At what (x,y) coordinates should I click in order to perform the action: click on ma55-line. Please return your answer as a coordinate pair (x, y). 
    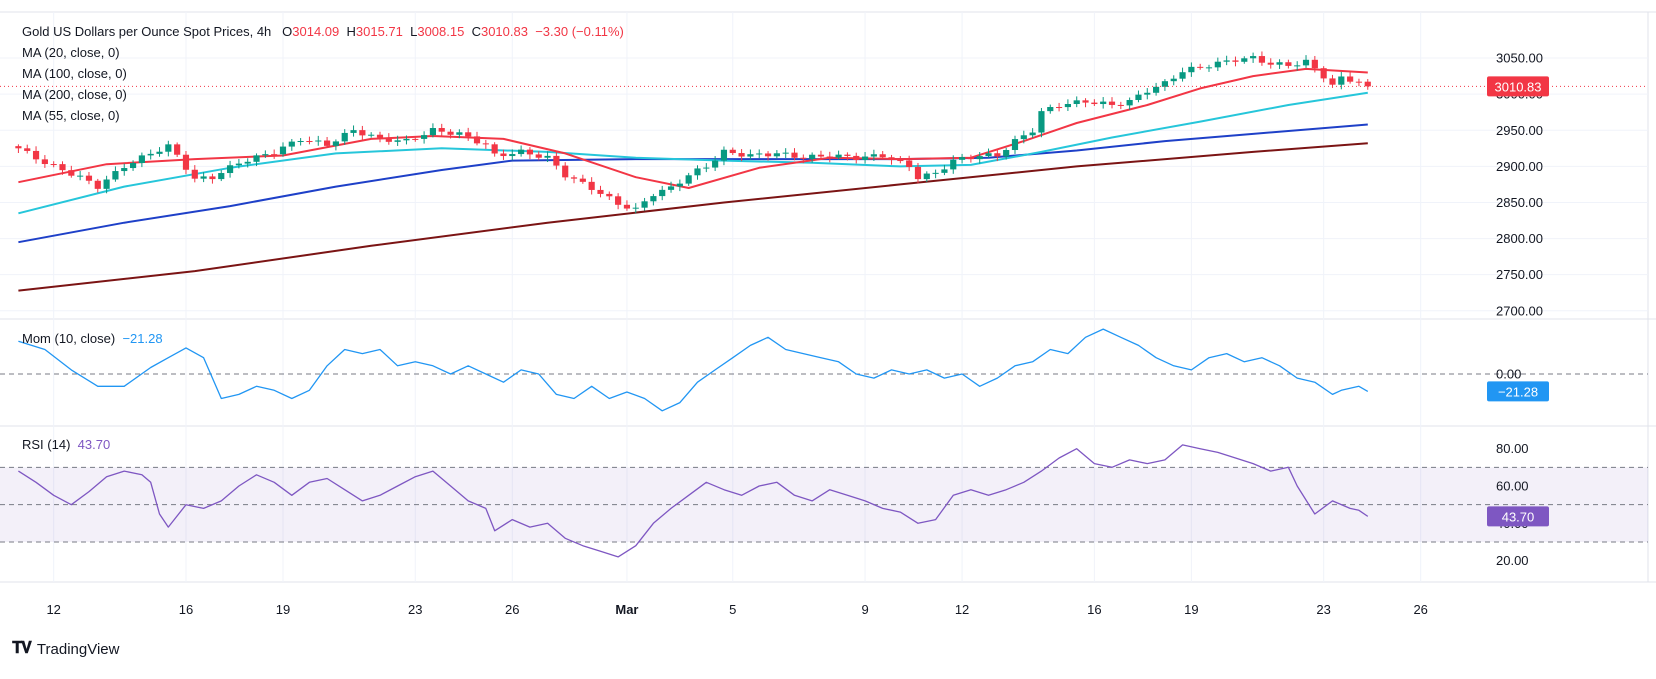
    Looking at the image, I should click on (693, 153).